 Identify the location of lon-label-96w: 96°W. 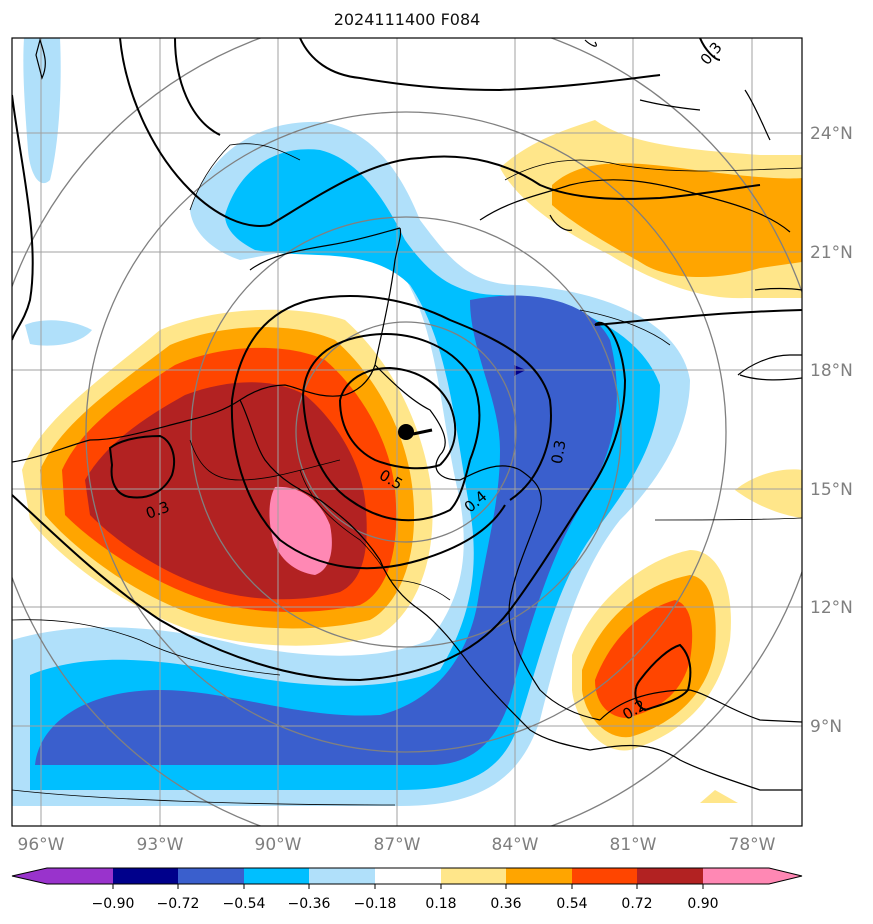
(41, 845).